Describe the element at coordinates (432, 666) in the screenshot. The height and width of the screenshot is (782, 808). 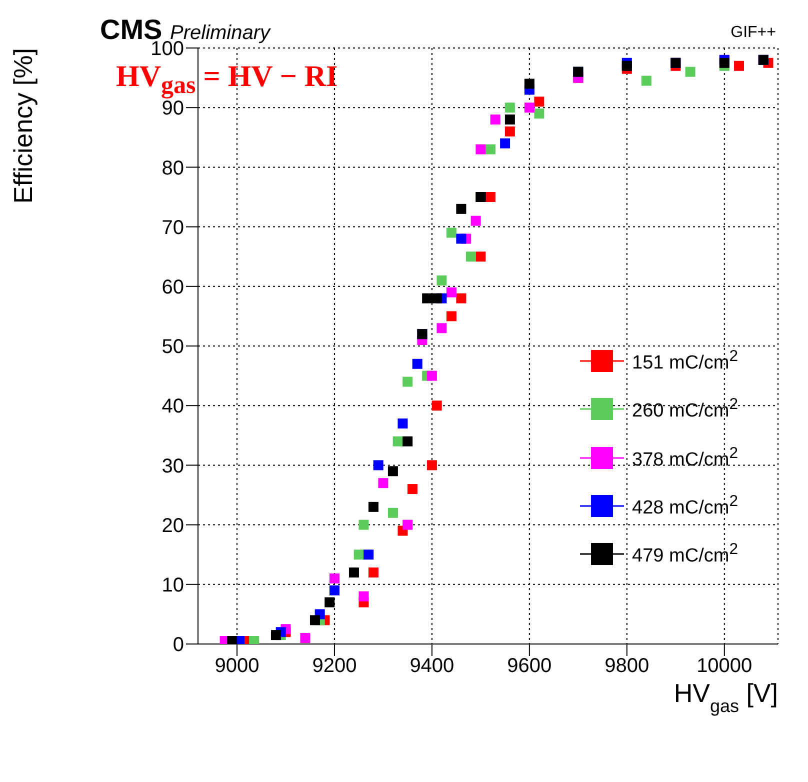
I see `x-tick-label: 9400` at that location.